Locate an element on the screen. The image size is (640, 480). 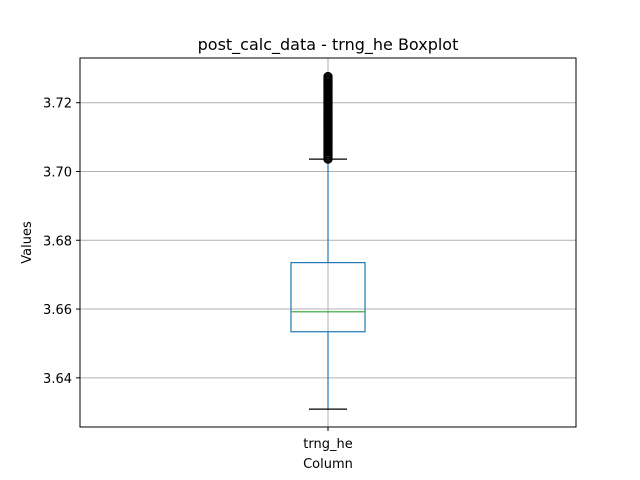
y-tick-label: 3.64 is located at coordinates (57, 379).